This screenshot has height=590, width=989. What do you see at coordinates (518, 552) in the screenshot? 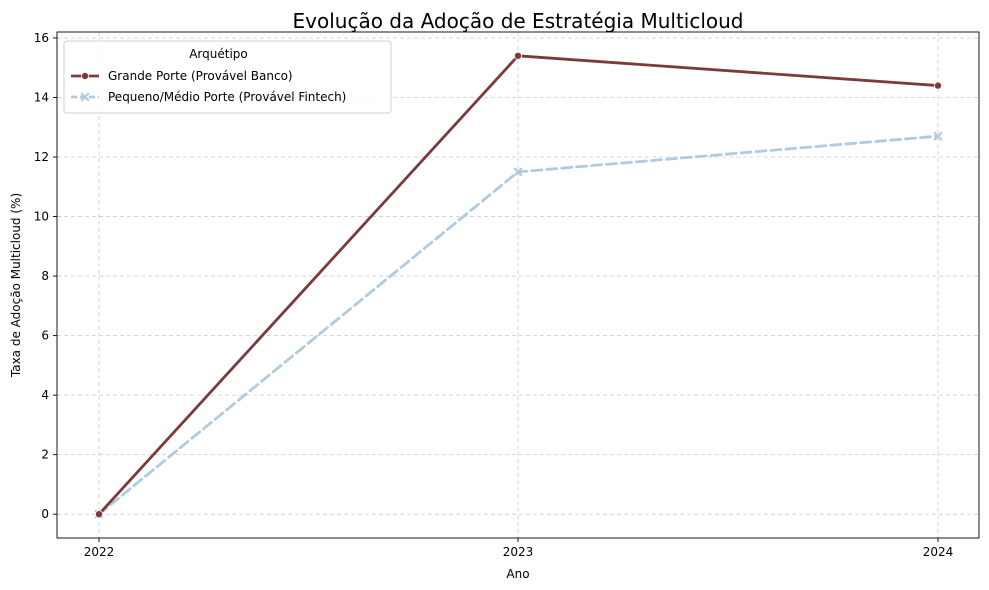
I see `x-tick-label: 2023` at bounding box center [518, 552].